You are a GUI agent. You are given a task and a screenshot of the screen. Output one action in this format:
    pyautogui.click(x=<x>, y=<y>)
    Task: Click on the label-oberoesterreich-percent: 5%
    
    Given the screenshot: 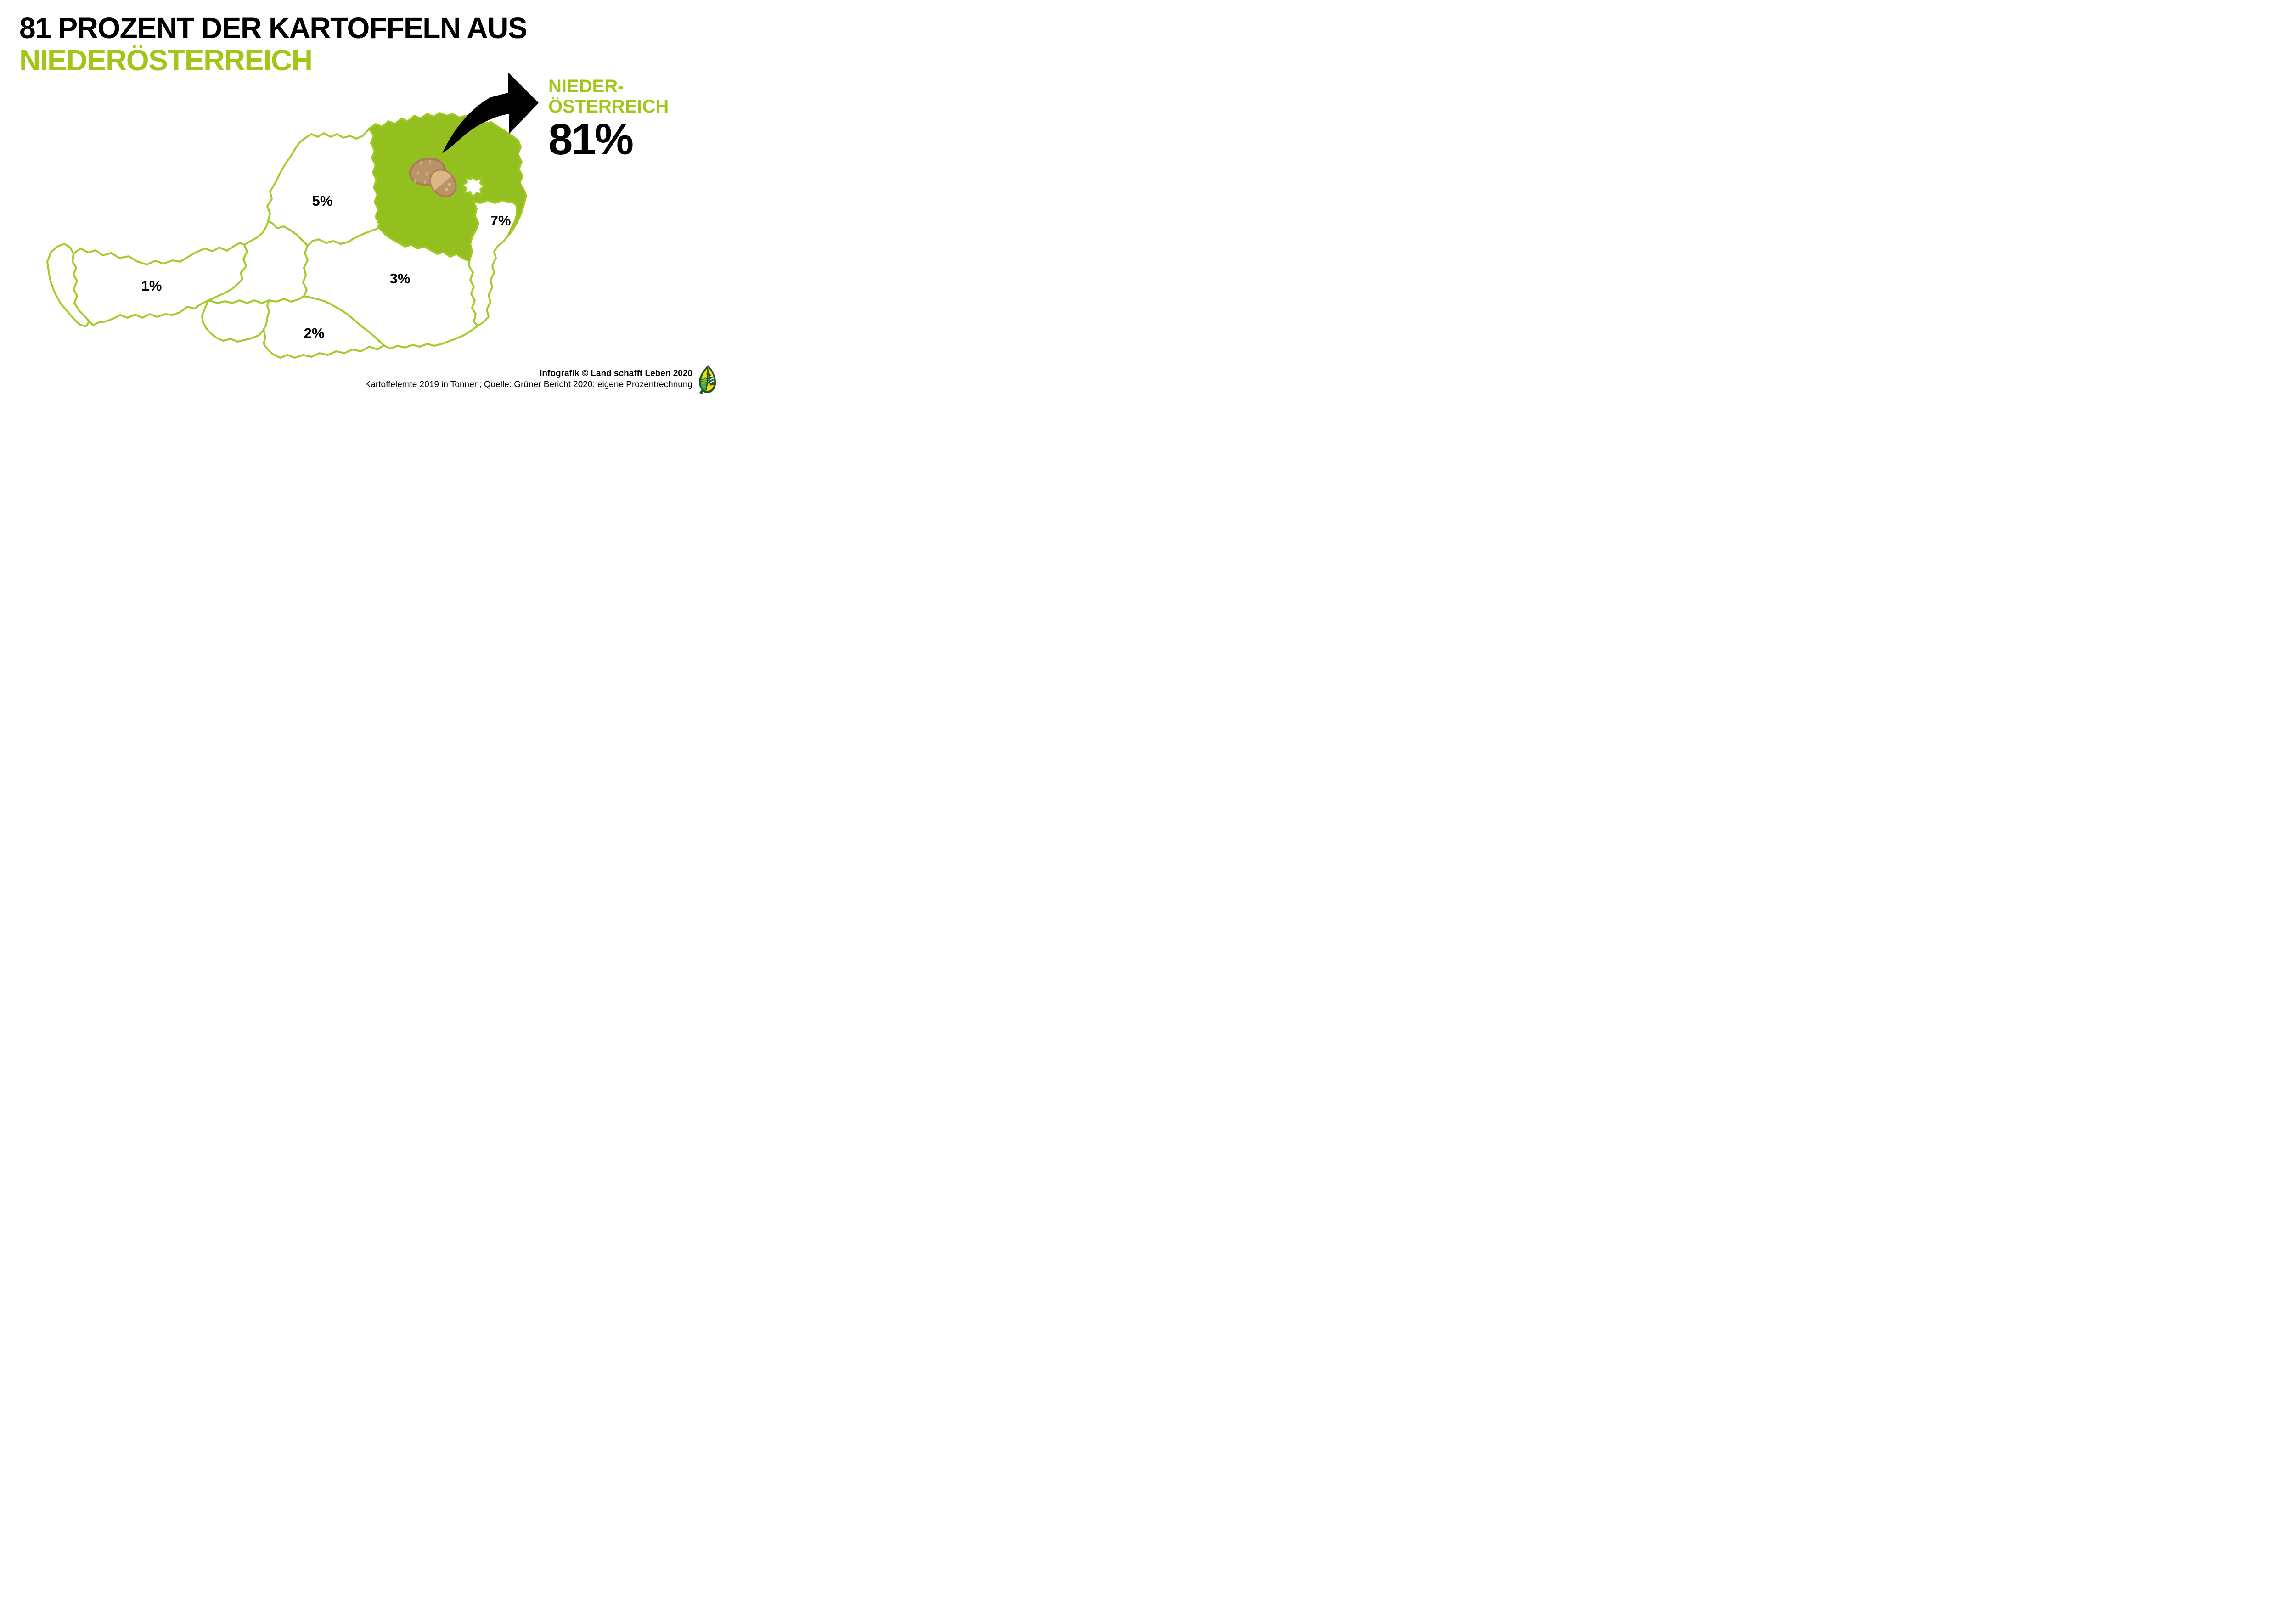 What is the action you would take?
    pyautogui.click(x=323, y=201)
    